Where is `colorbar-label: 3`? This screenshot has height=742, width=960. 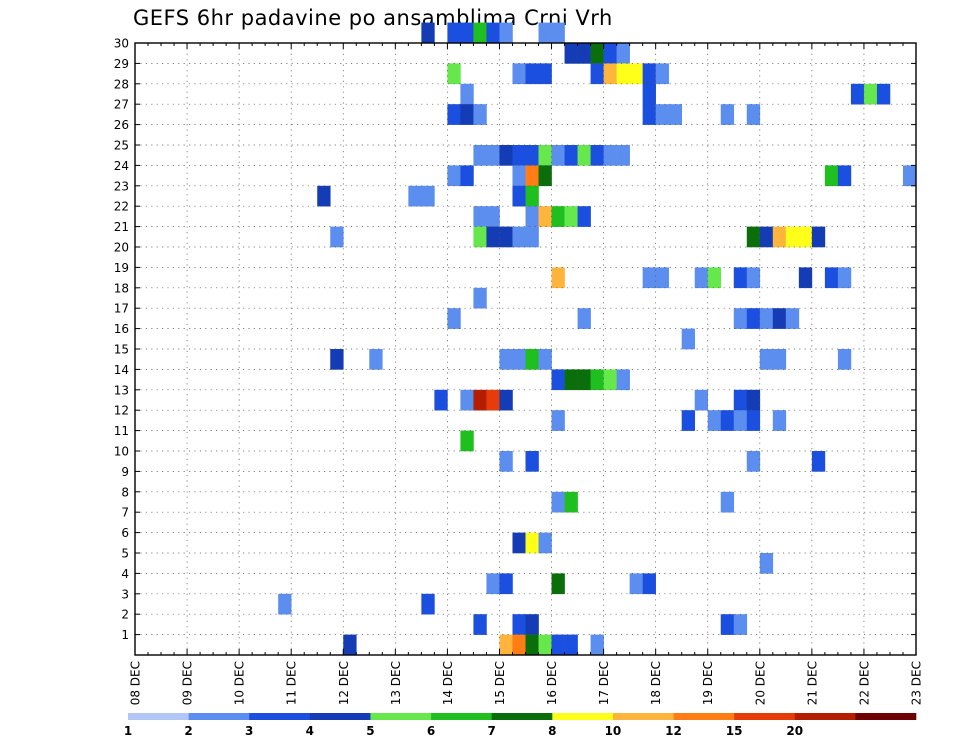
colorbar-label: 3 is located at coordinates (249, 731).